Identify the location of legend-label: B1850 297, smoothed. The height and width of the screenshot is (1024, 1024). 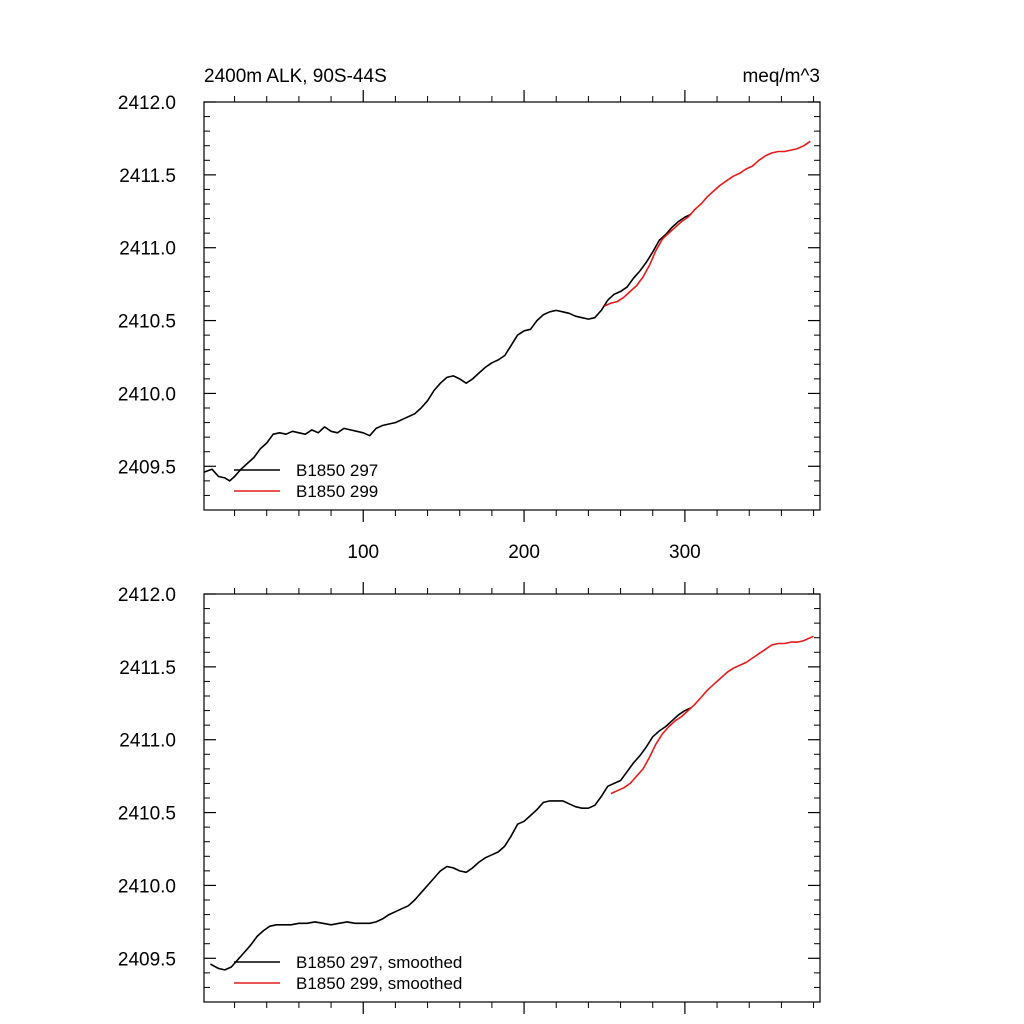
(379, 962).